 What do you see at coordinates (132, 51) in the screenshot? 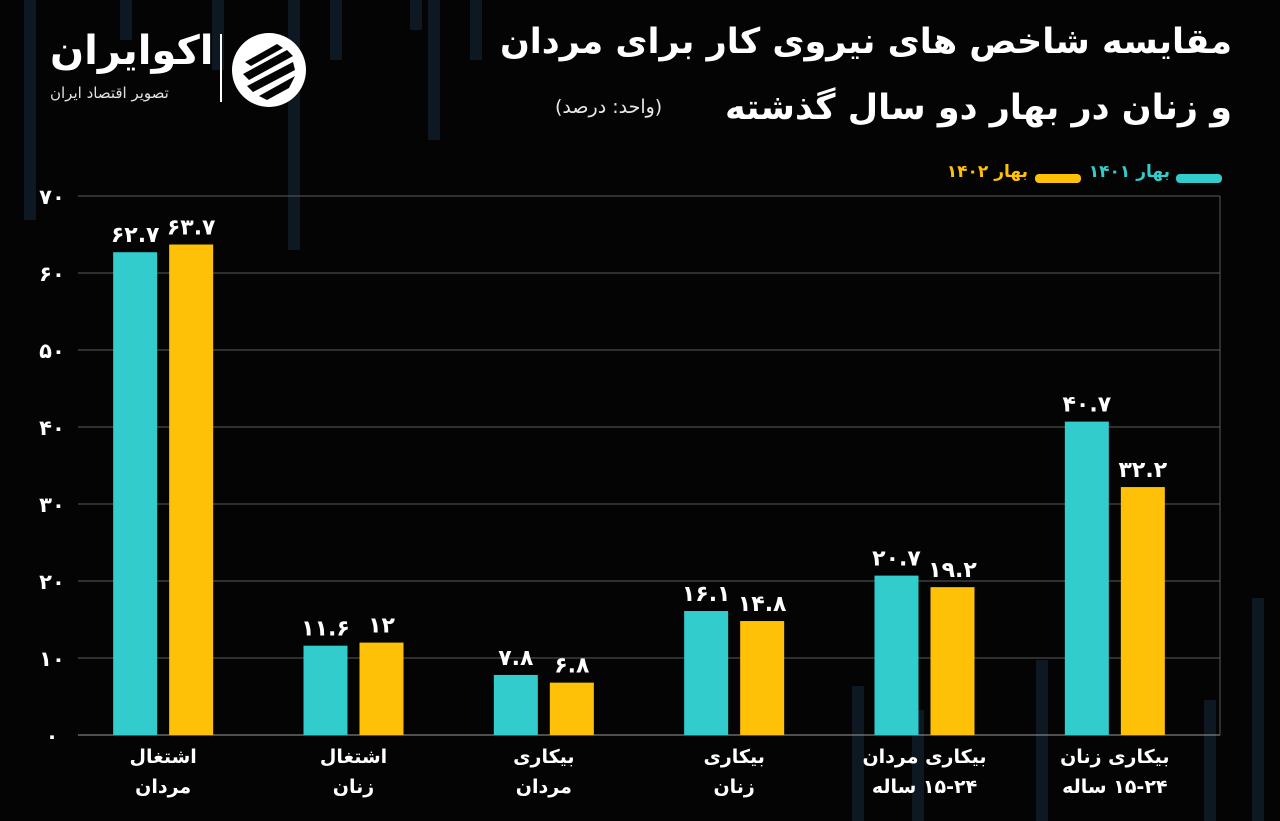
I see `brand-name: اکوایران` at bounding box center [132, 51].